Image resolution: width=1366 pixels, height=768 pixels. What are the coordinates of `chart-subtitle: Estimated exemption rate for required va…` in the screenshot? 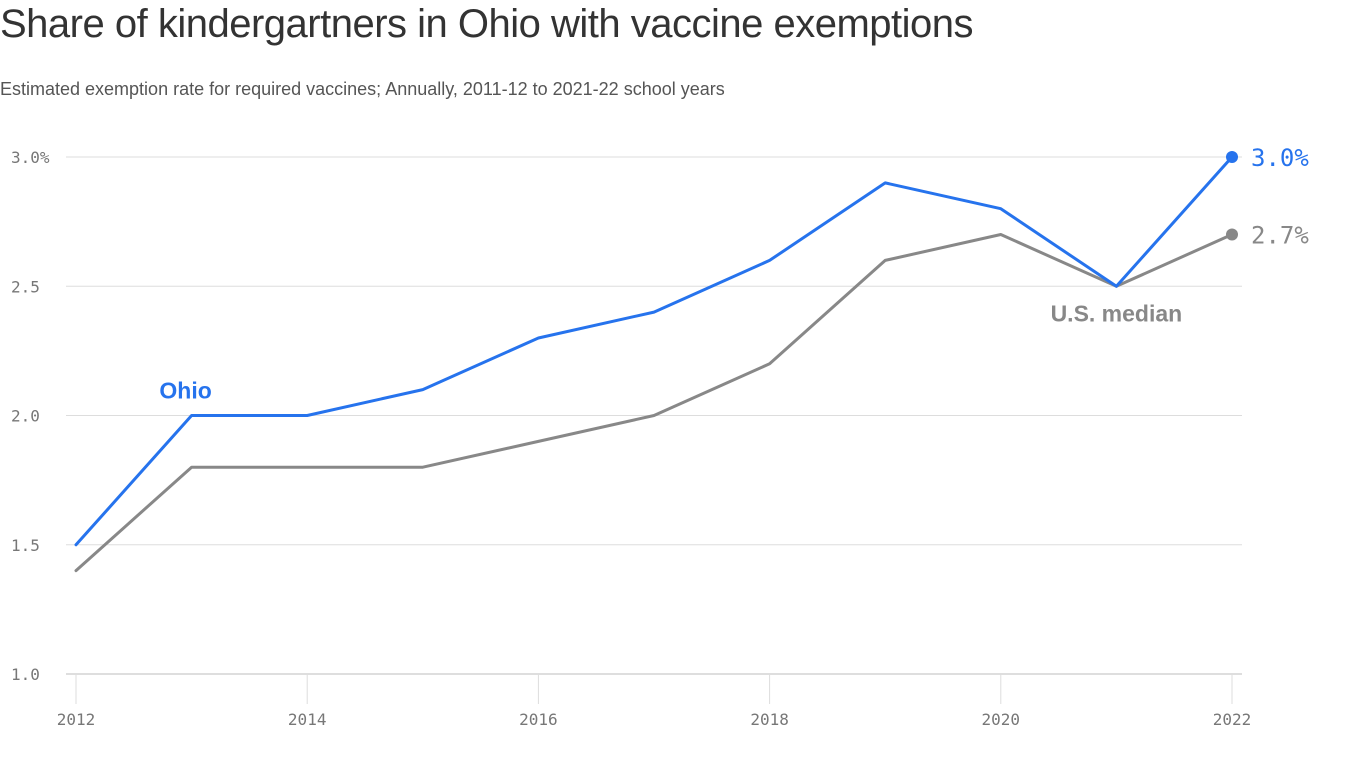 It's located at (362, 89).